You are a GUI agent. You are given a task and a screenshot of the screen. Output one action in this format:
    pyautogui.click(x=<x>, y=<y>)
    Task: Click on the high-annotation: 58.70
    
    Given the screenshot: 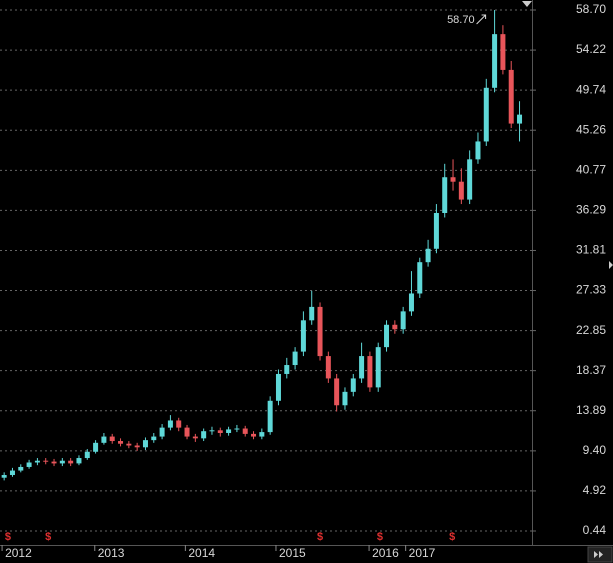 What is the action you would take?
    pyautogui.click(x=461, y=20)
    